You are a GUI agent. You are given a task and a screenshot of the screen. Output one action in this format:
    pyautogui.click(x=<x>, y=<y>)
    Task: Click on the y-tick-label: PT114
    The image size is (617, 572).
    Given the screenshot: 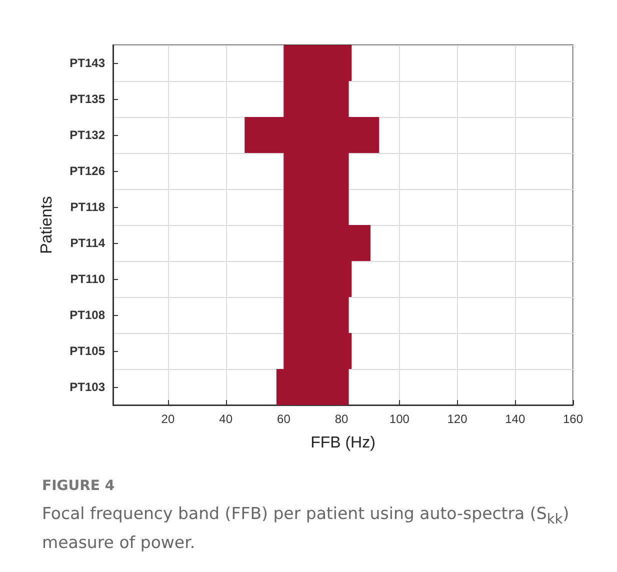 What is the action you would take?
    pyautogui.click(x=88, y=243)
    